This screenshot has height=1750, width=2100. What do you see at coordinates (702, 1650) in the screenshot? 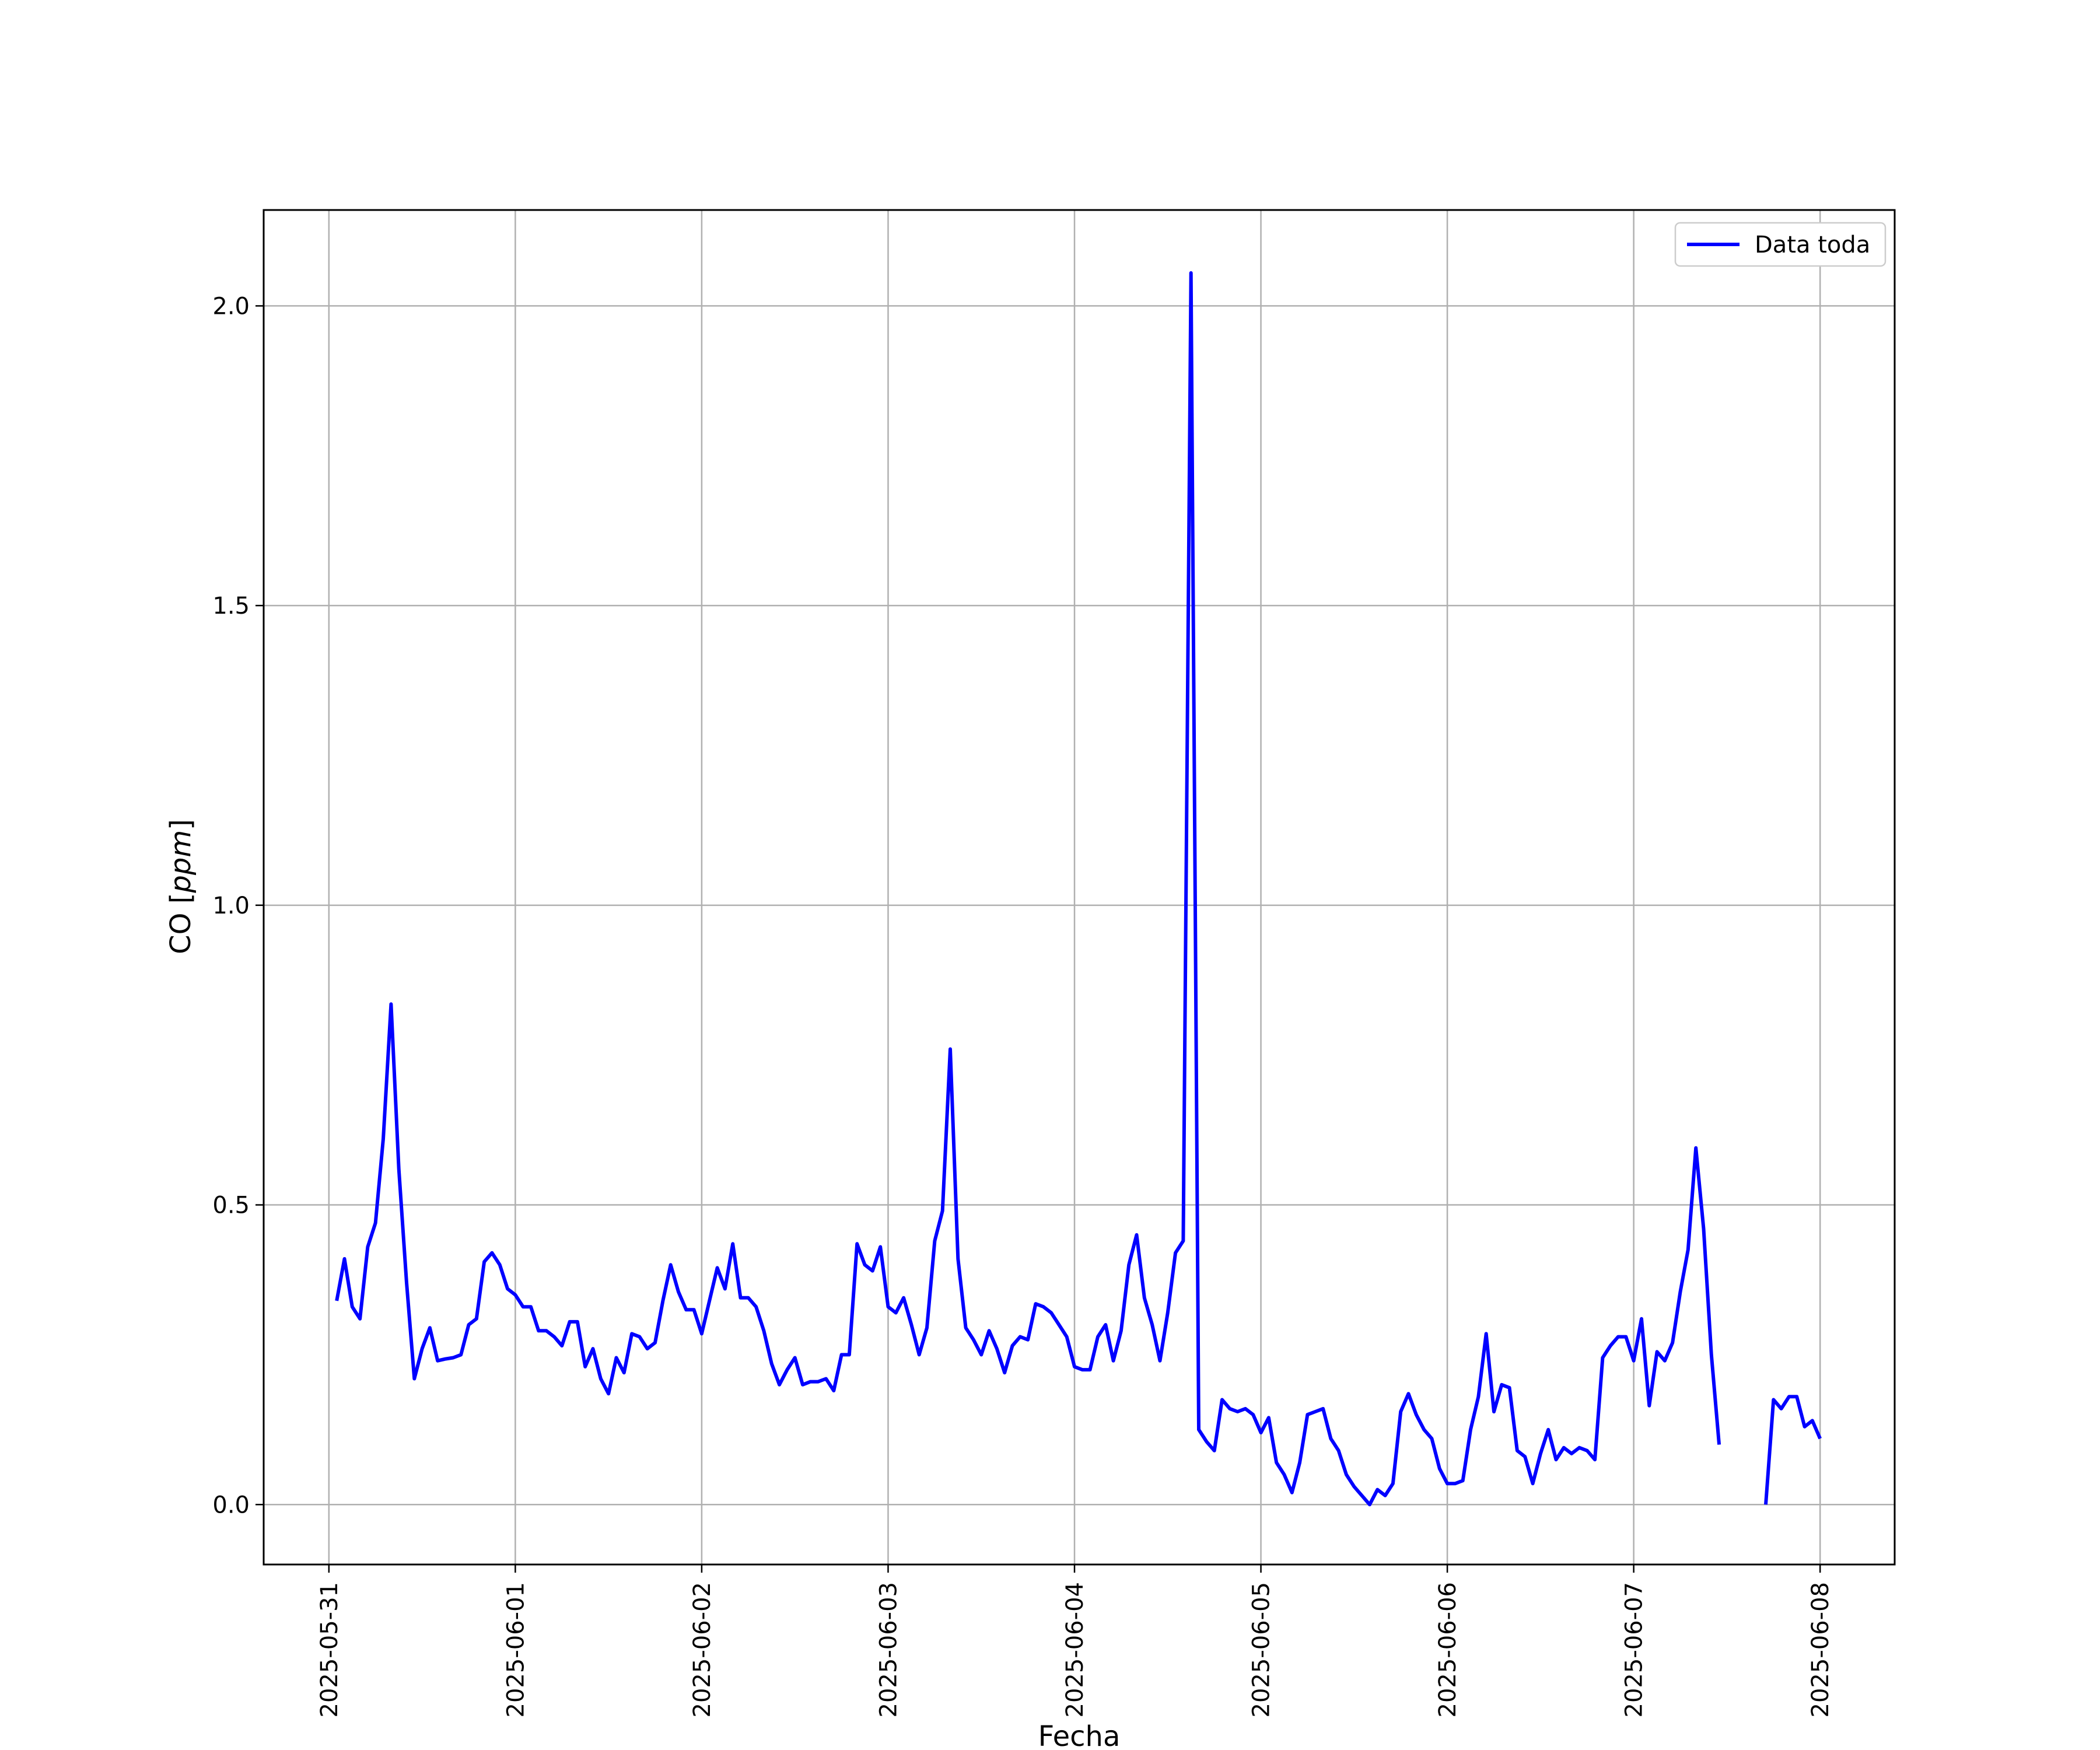
I see `x-tick-label: 2025-06-02` at bounding box center [702, 1650].